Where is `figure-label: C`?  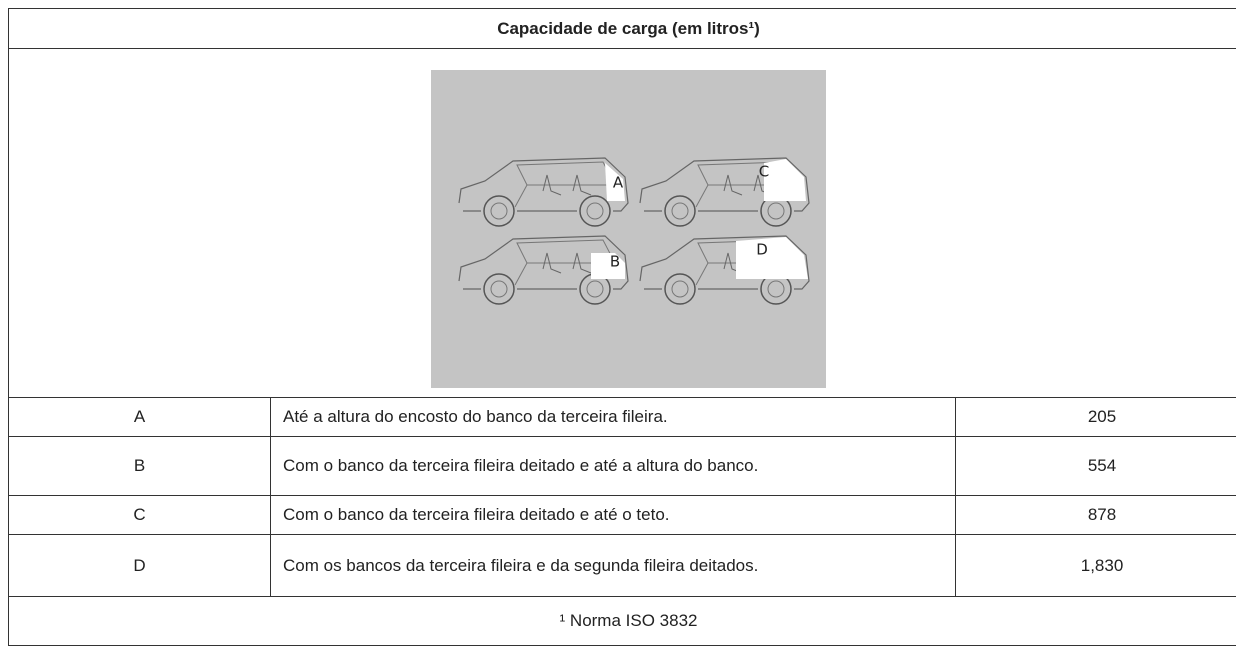
figure-label: C is located at coordinates (764, 172).